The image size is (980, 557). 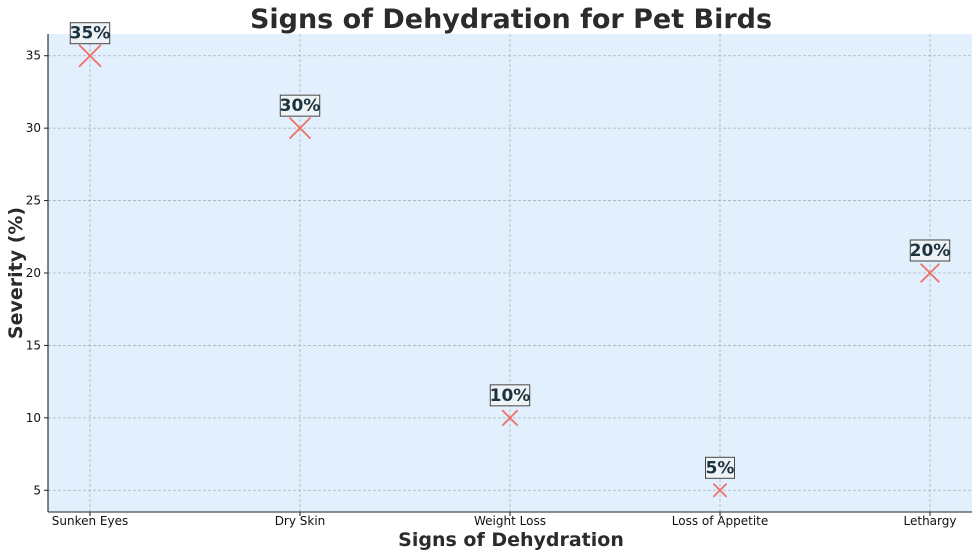 What do you see at coordinates (511, 19) in the screenshot?
I see `chart-title: Signs of Dehydration for Pet Birds` at bounding box center [511, 19].